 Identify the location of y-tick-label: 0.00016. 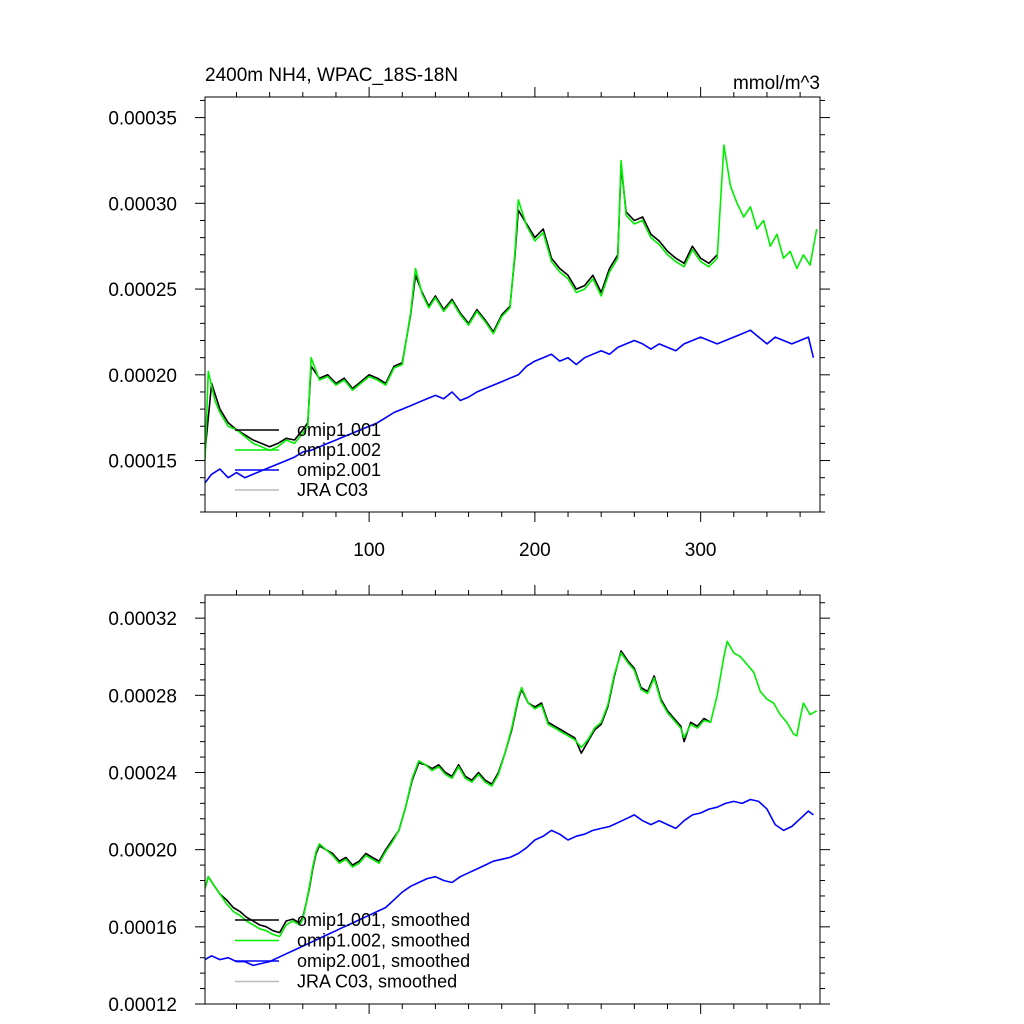
(142, 928).